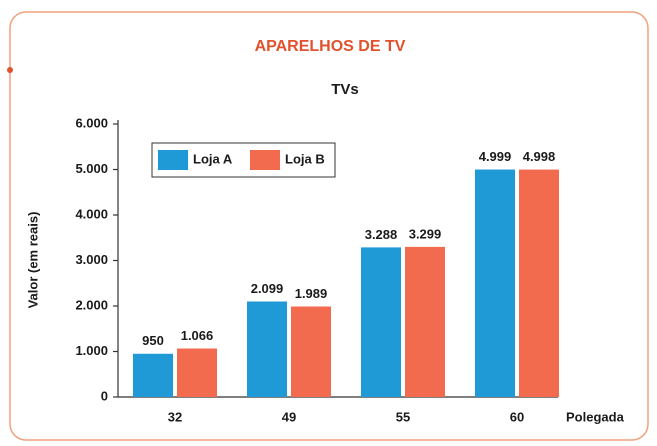 This screenshot has width=657, height=446. What do you see at coordinates (381, 234) in the screenshot?
I see `value-label: 3.288` at bounding box center [381, 234].